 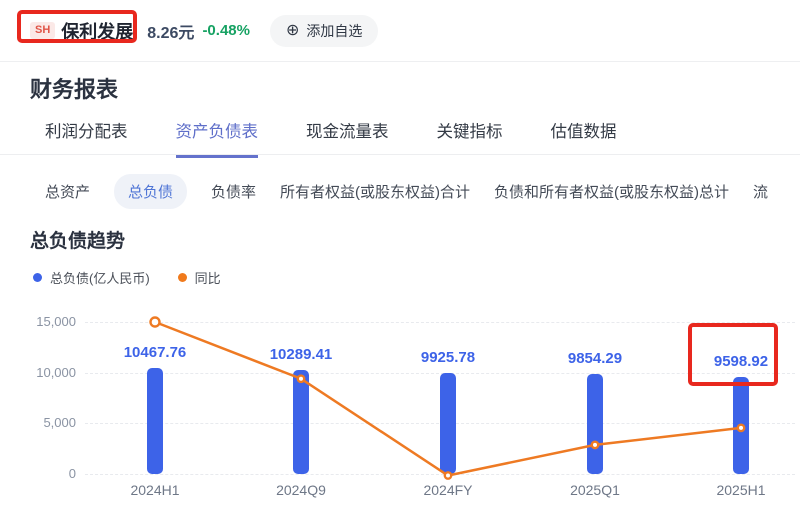 I want to click on report-tabs: 利润分配表 资产负债表 现金流量表 关键指标 估值数据, so click(x=331, y=138).